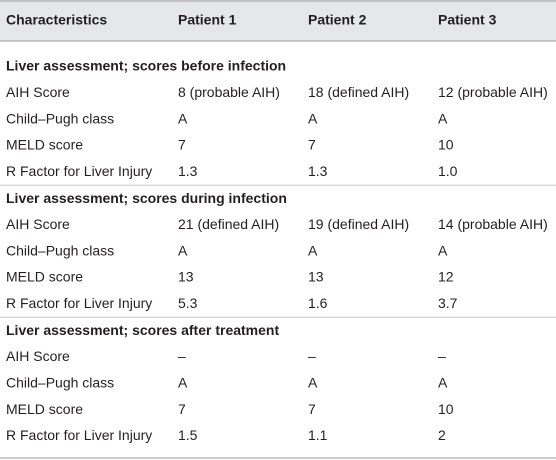 Image resolution: width=556 pixels, height=460 pixels. Describe the element at coordinates (229, 92) in the screenshot. I see `cell: 8 (probable AIH)` at that location.